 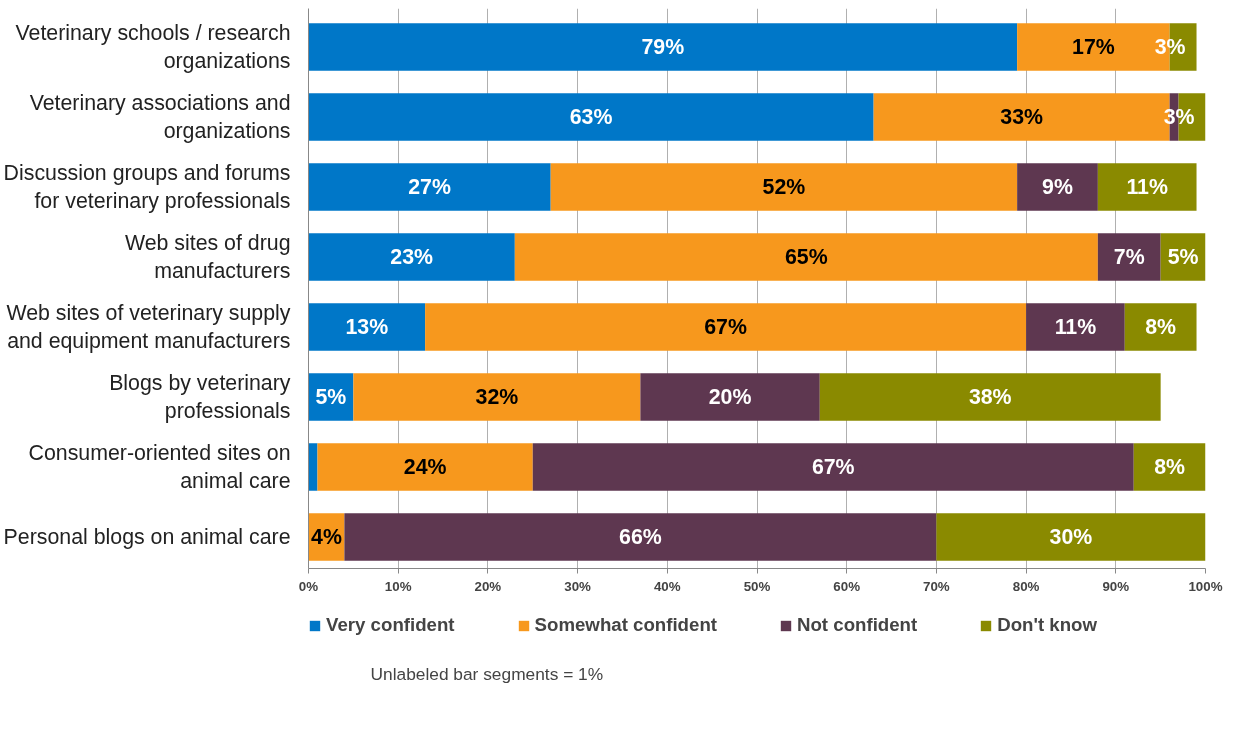 I want to click on data-label: 17%, so click(x=1093, y=47).